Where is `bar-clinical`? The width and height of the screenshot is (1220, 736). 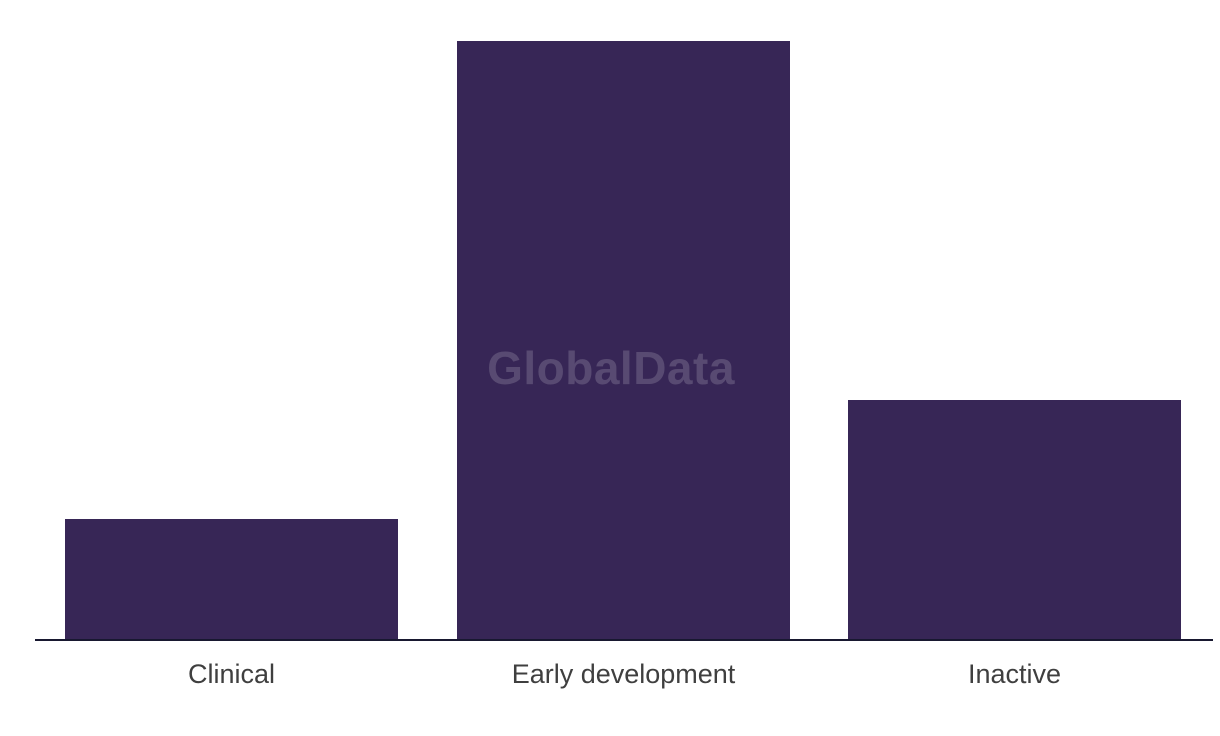 bar-clinical is located at coordinates (231, 579).